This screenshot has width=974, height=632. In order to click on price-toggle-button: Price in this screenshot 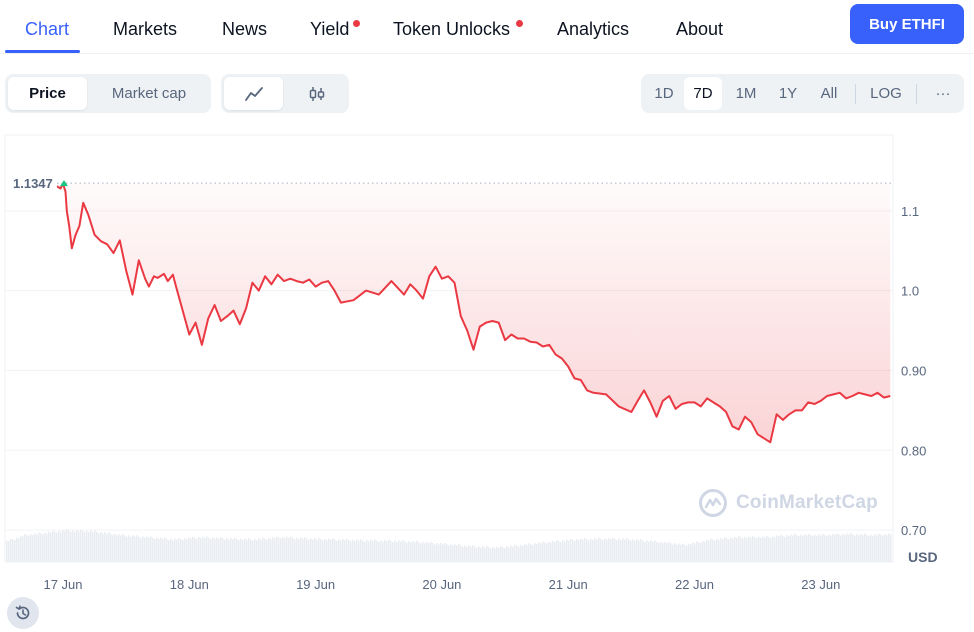, I will do `click(47, 93)`.